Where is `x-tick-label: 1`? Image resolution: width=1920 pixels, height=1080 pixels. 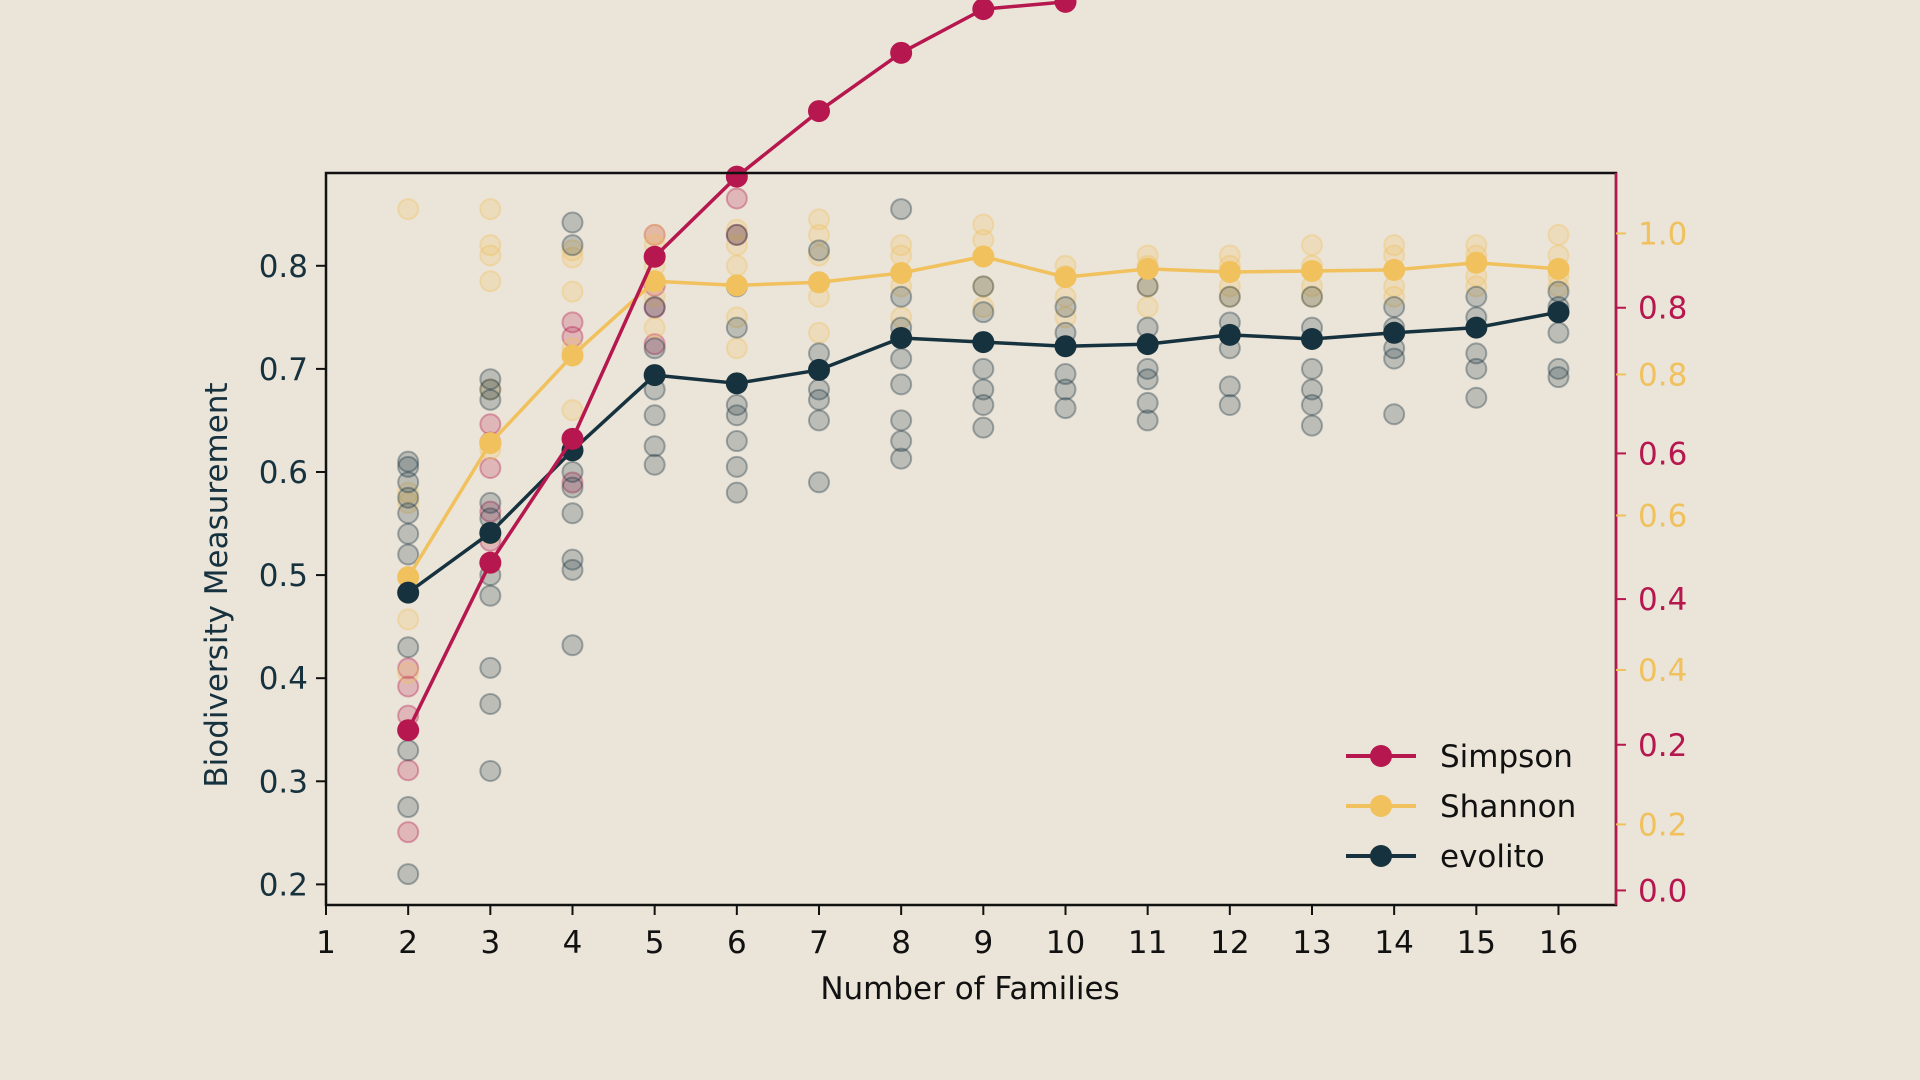
x-tick-label: 1 is located at coordinates (326, 943).